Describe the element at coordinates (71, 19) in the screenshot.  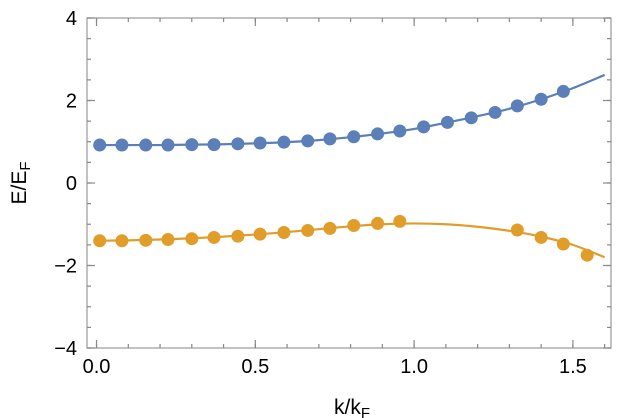
I see `y-tick-label: 4` at that location.